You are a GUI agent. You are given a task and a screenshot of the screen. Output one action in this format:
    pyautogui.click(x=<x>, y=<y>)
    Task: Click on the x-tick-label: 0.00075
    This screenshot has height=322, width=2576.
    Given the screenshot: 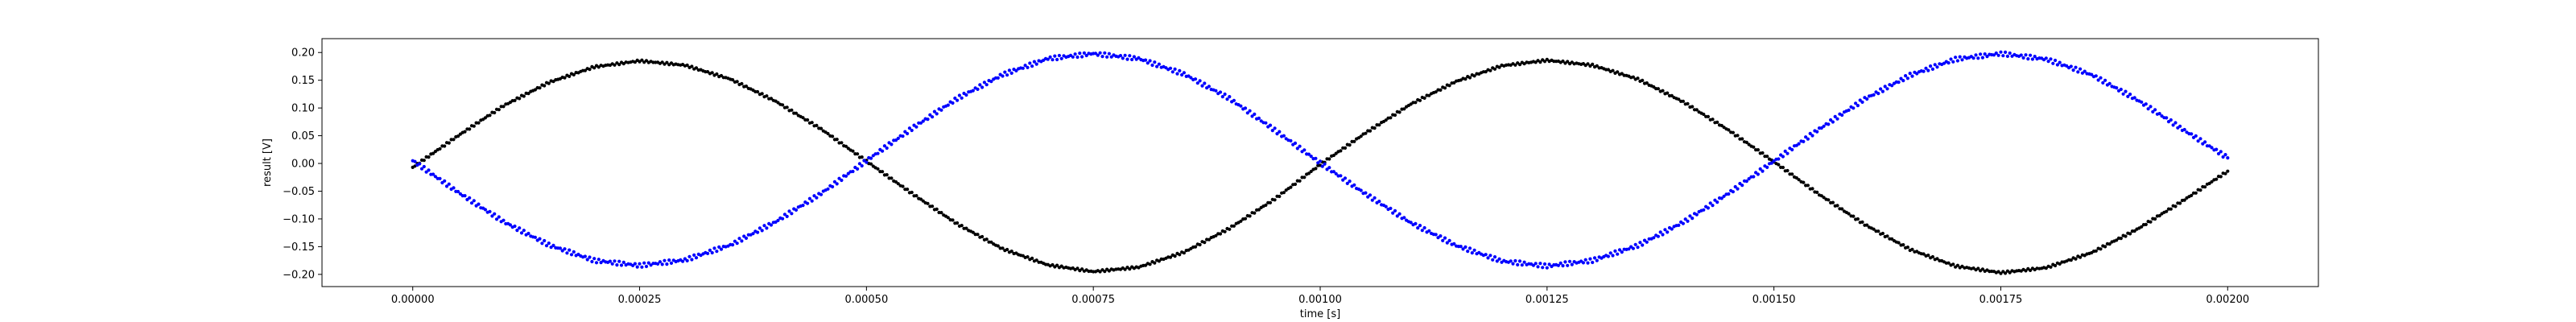 What is the action you would take?
    pyautogui.click(x=1093, y=300)
    